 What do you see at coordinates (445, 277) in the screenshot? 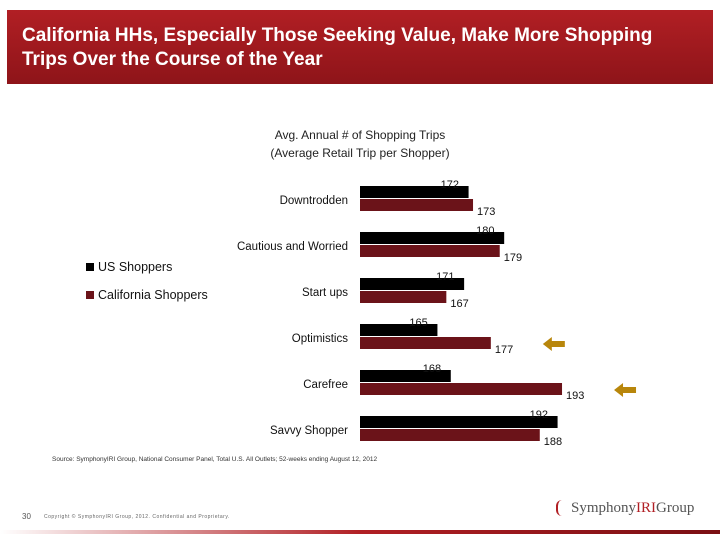
I see `data-label-start-ups-us: 171` at bounding box center [445, 277].